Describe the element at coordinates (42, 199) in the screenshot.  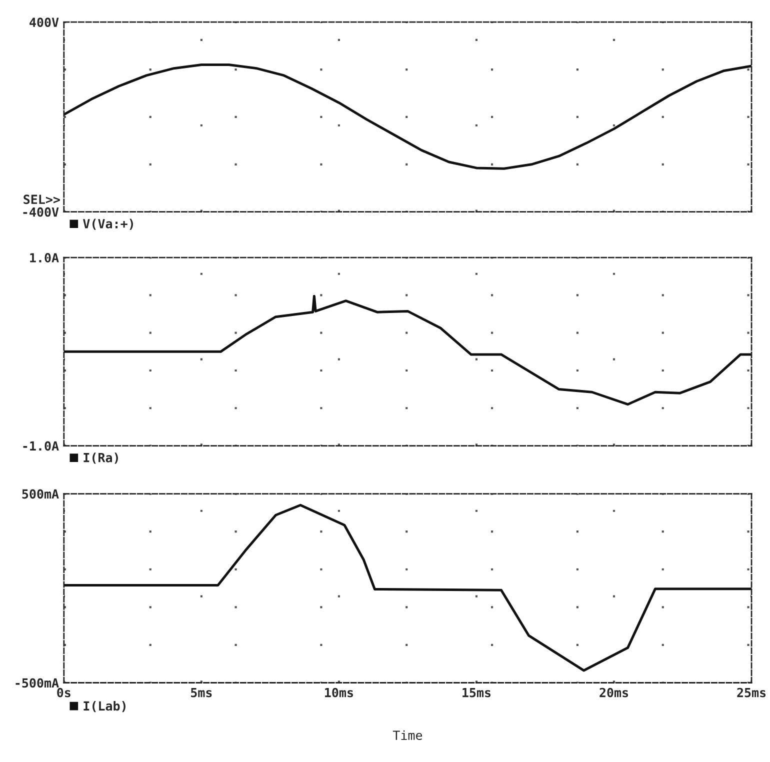
I see `text: SEL>>` at that location.